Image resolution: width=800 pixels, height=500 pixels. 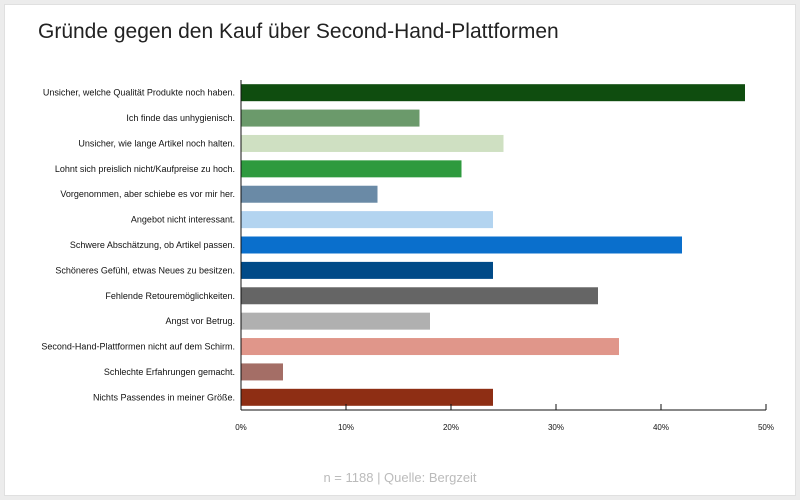 What do you see at coordinates (169, 372) in the screenshot?
I see `category-label: Schlechte Erfahrungen gemacht.` at bounding box center [169, 372].